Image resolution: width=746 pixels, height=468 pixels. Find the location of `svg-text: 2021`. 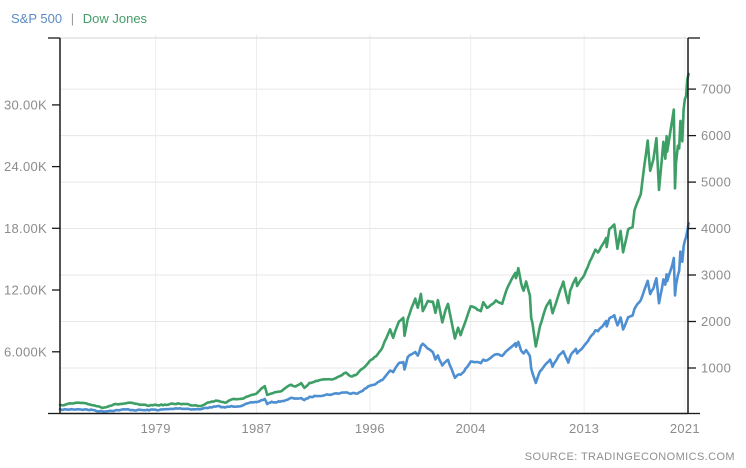

svg-text: 2021 is located at coordinates (685, 428).